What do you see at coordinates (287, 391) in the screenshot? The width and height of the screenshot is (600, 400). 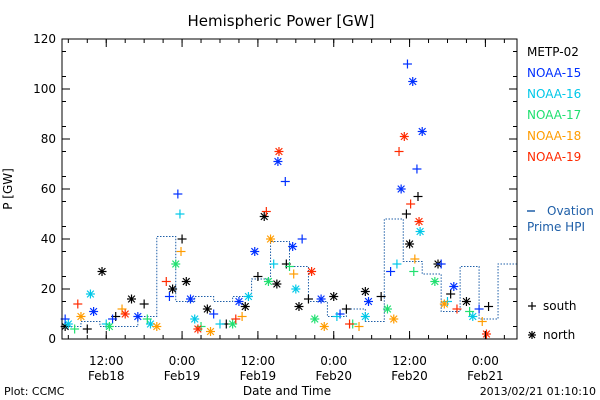 I see `x-axis-label: Date and Time` at bounding box center [287, 391].